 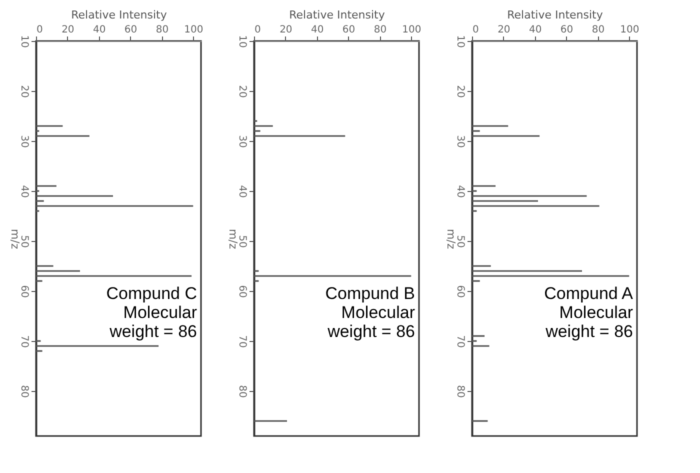 I want to click on annotation: Compund B, so click(x=370, y=293).